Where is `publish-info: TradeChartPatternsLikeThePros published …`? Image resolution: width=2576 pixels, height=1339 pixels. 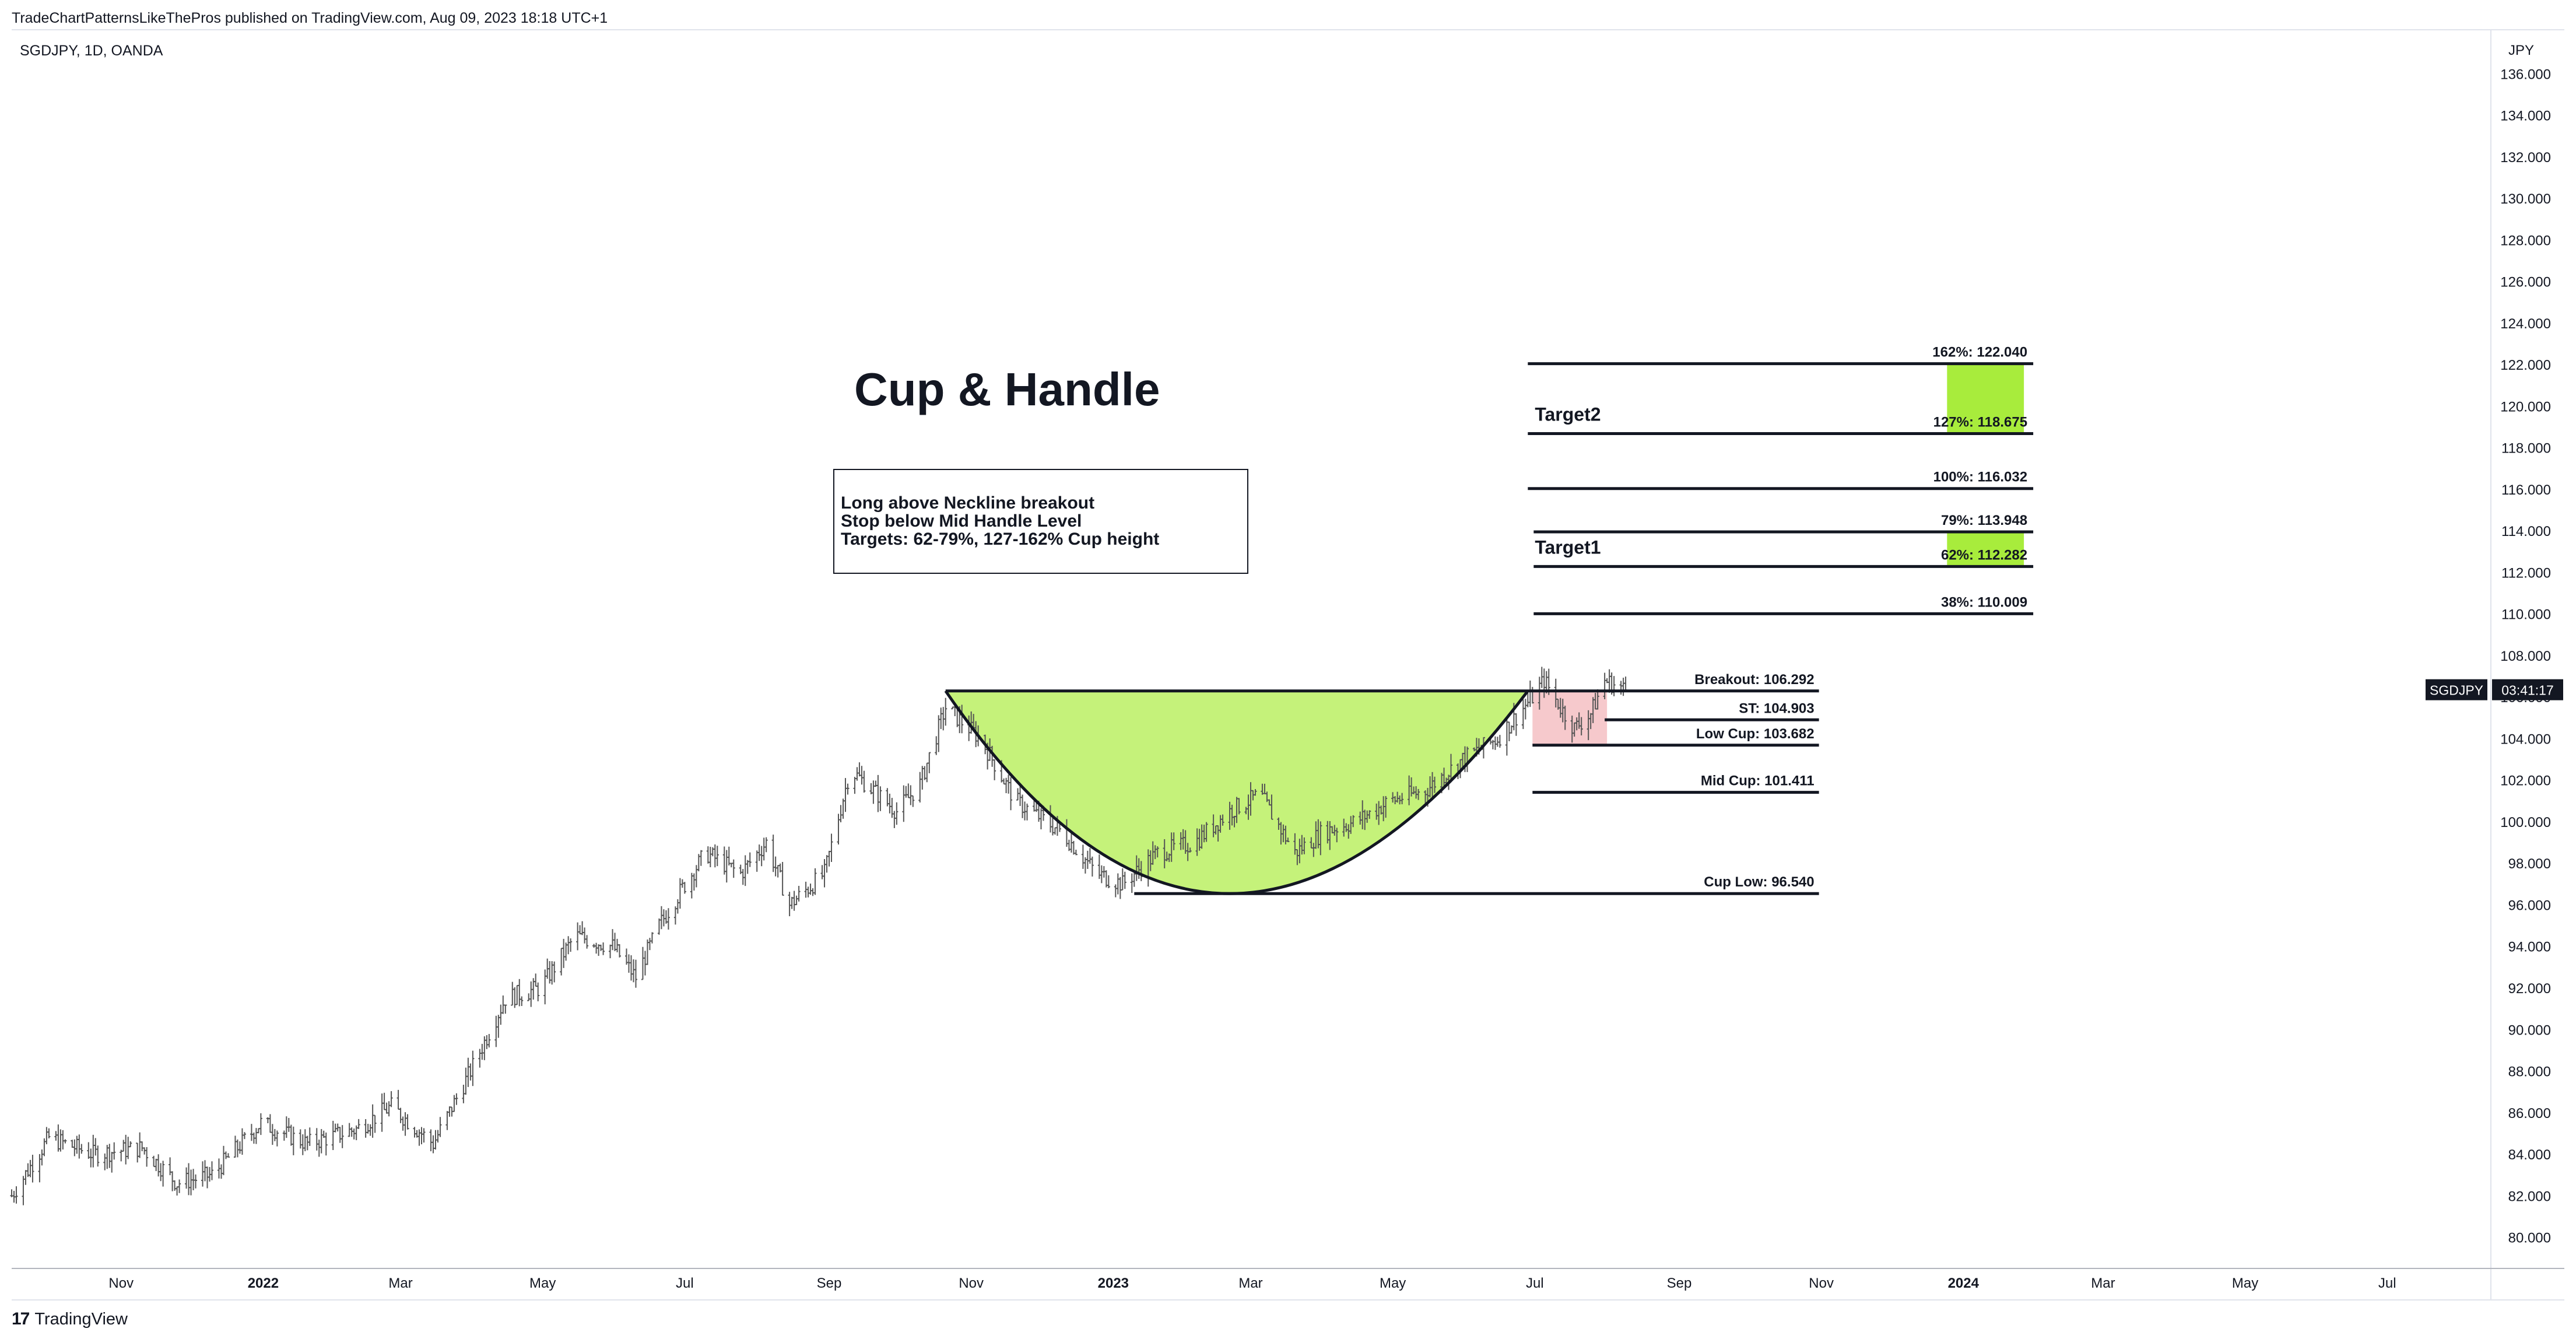 publish-info: TradeChartPatternsLikeThePros published … is located at coordinates (310, 18).